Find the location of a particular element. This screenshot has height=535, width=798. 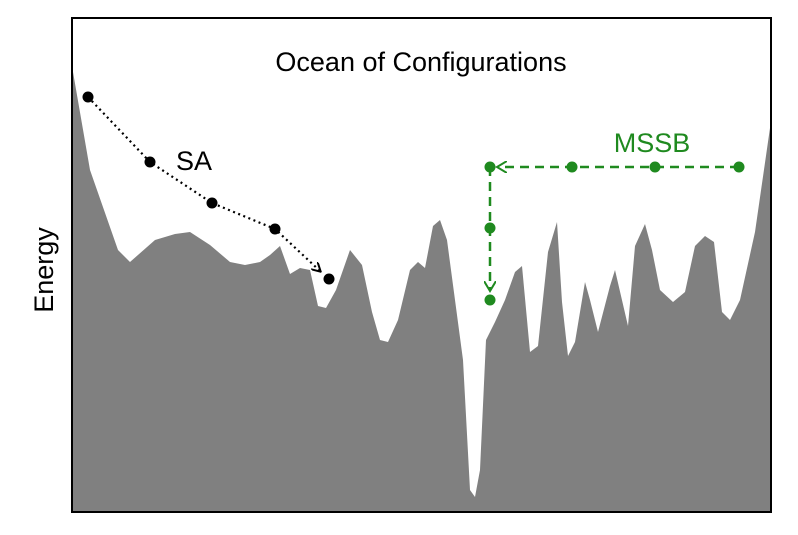

sa-steps is located at coordinates (208, 188).